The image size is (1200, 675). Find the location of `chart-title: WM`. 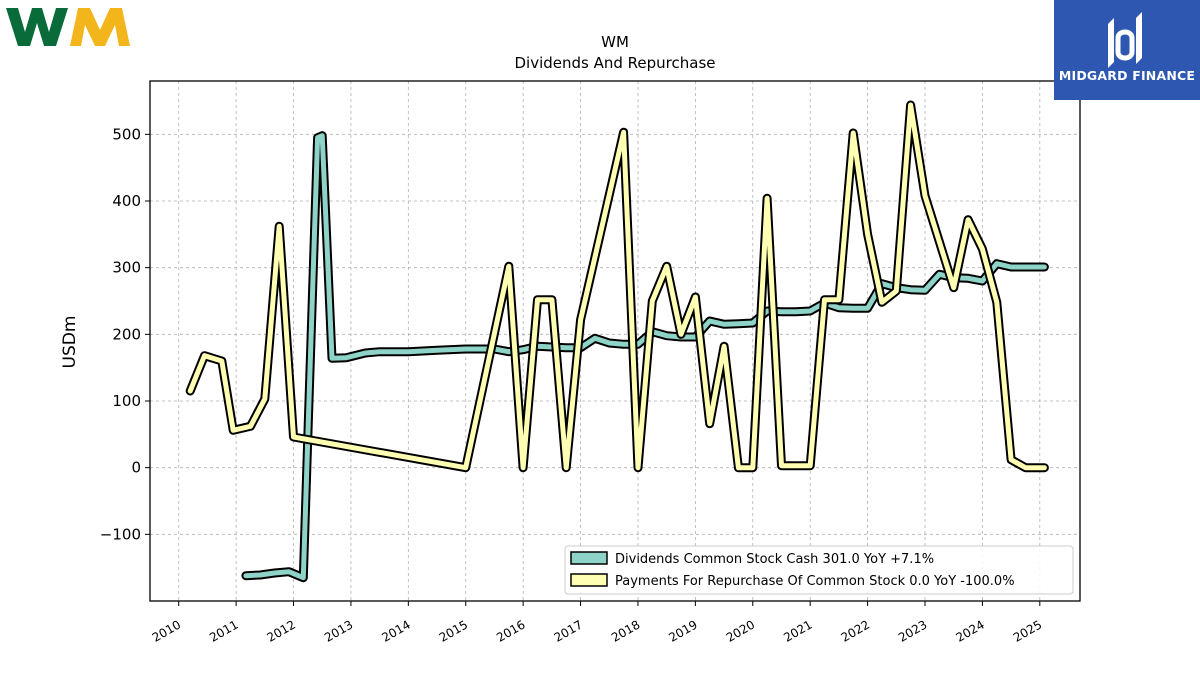

chart-title: WM is located at coordinates (615, 42).